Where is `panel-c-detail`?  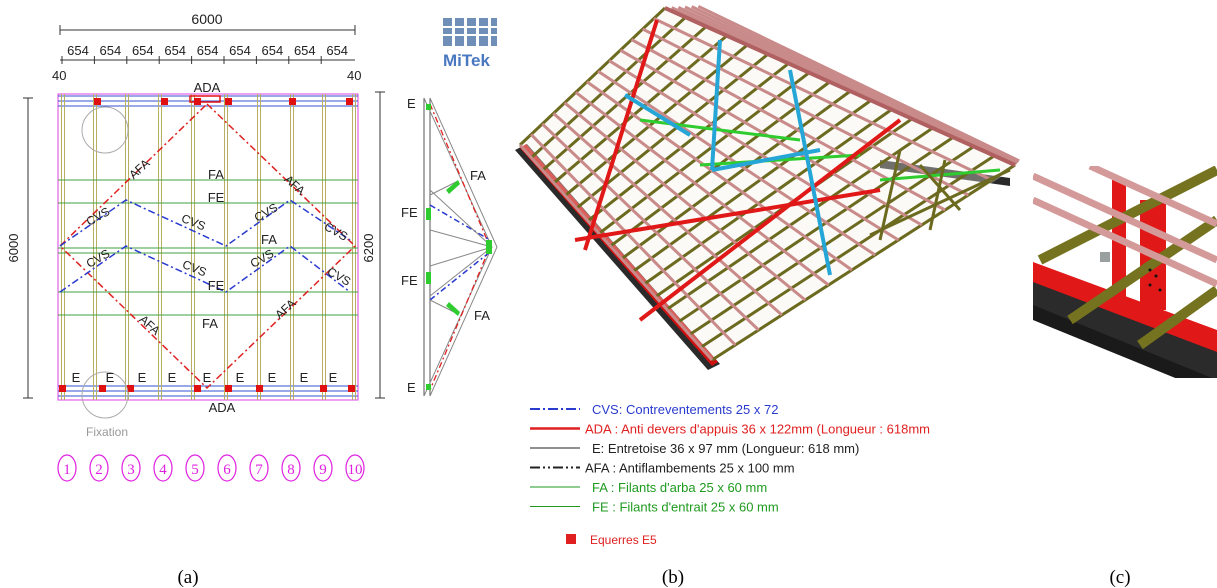
panel-c-detail is located at coordinates (1125, 272).